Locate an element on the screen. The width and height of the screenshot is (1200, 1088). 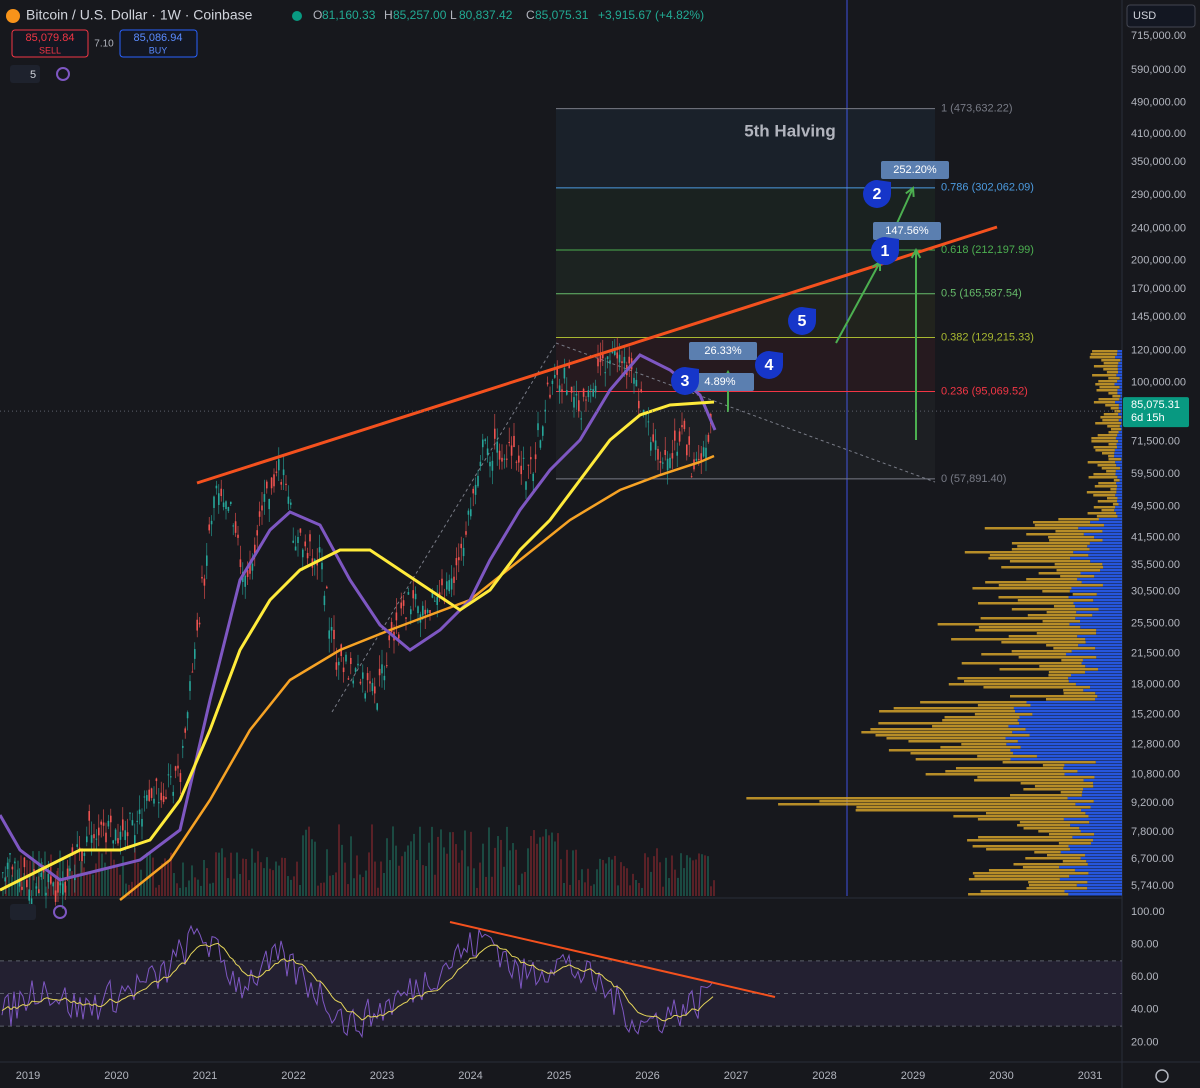
buy-button is located at coordinates (158, 43).